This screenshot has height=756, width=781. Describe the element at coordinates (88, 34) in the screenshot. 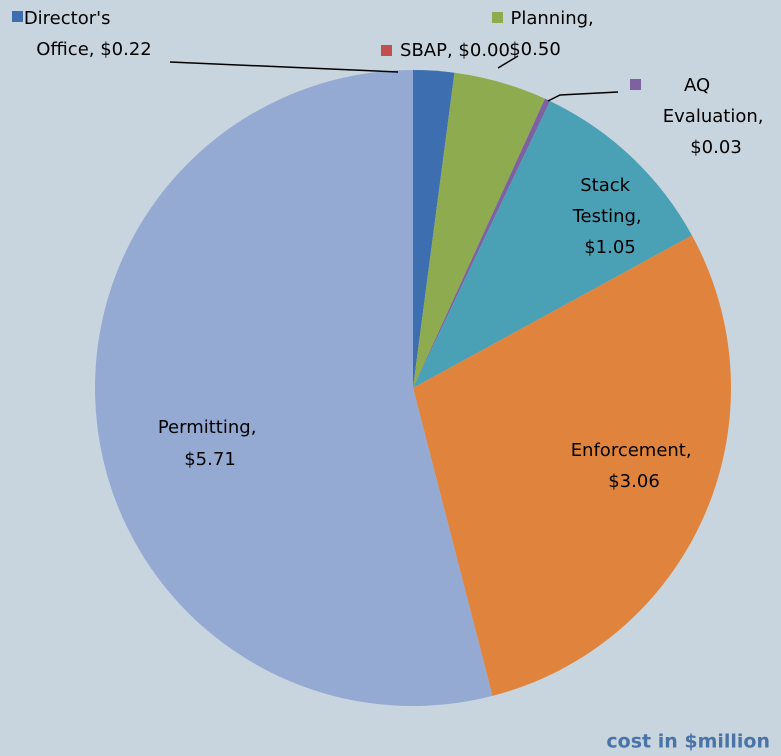

I see `data-label: Director's Office, $0.22` at that location.